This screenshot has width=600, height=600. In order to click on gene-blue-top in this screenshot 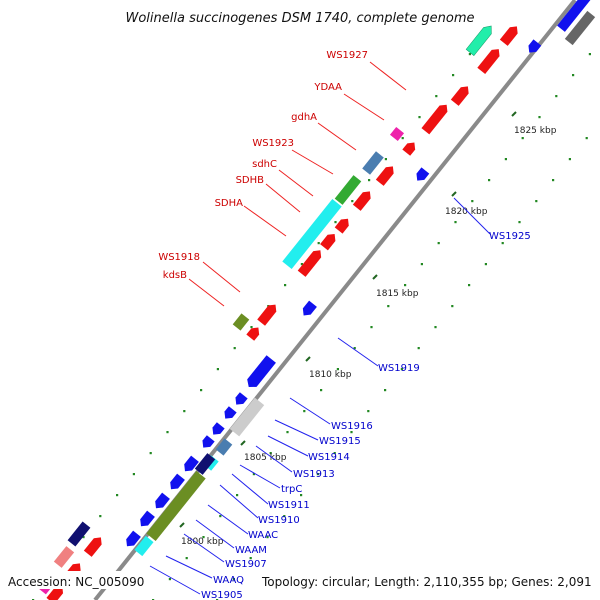, I will do `click(576, 16)`.